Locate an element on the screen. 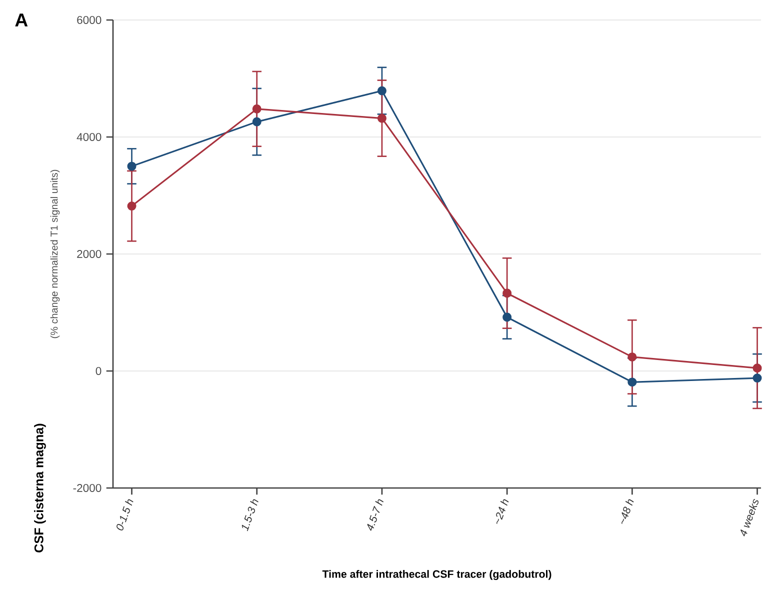 The height and width of the screenshot is (600, 767). text: (% change normalized T1 signal units) is located at coordinates (55, 254).